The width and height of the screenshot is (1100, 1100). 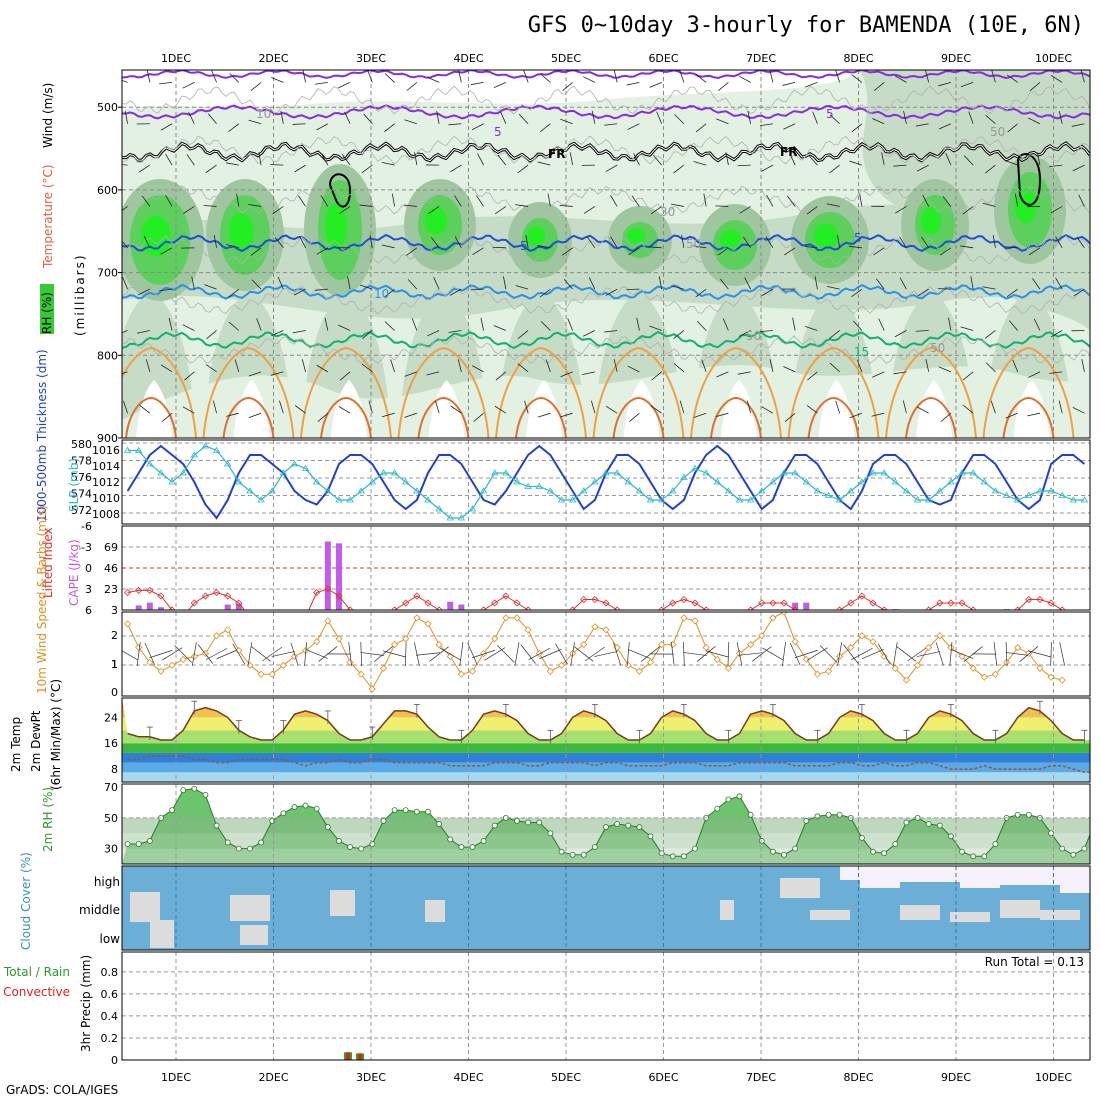 What do you see at coordinates (99, 910) in the screenshot?
I see `cloud-level-middle: middle` at bounding box center [99, 910].